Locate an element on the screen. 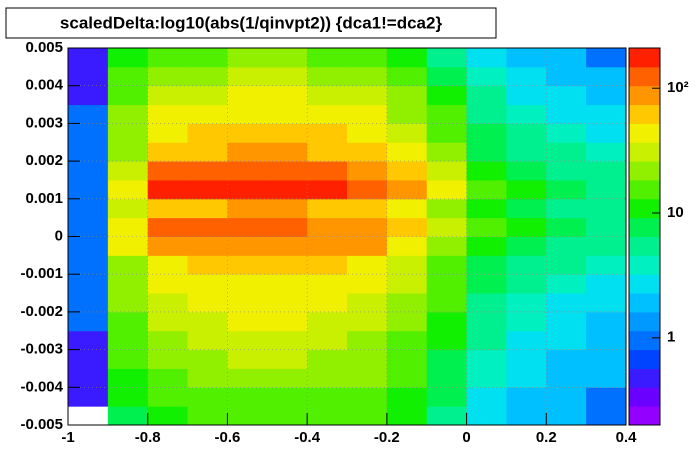  y-tick-label: 0.003 is located at coordinates (44, 122).